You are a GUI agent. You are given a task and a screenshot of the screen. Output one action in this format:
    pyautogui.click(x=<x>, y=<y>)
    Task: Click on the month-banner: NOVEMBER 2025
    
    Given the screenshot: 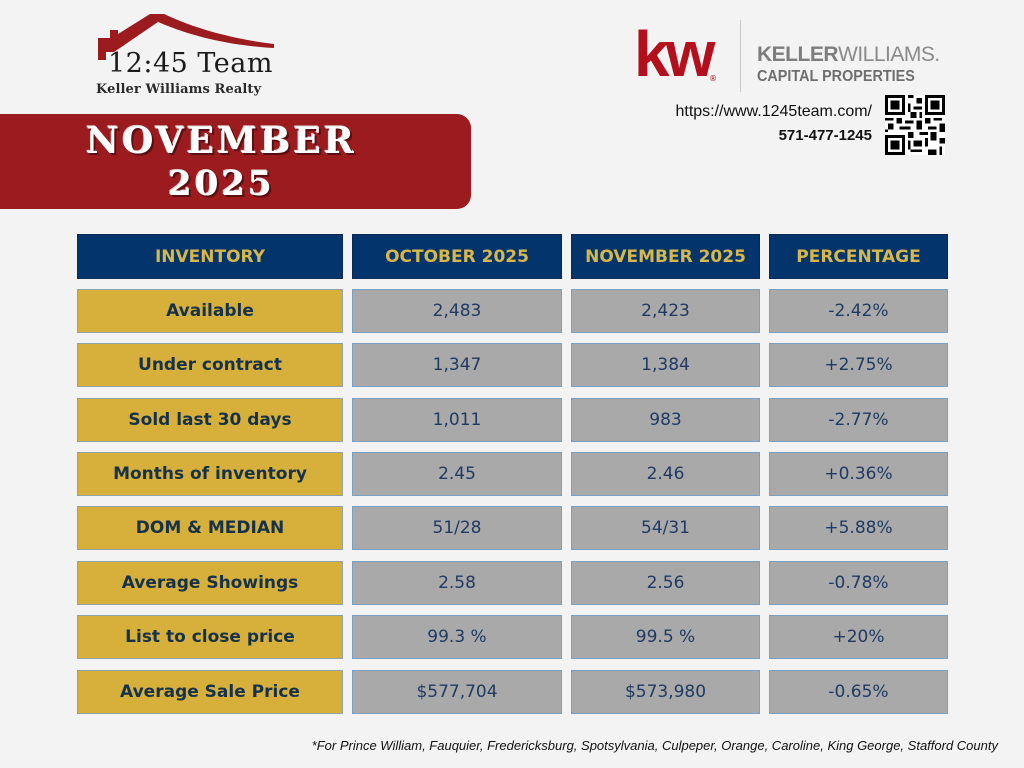 What is the action you would take?
    pyautogui.click(x=235, y=161)
    